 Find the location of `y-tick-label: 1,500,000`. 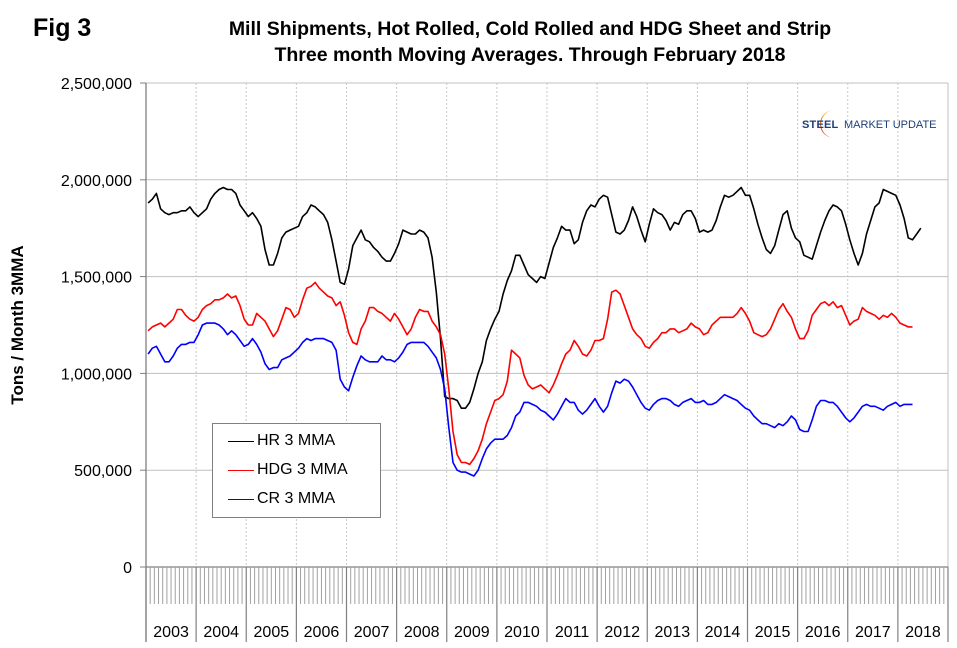

y-tick-label: 1,500,000 is located at coordinates (96, 278).